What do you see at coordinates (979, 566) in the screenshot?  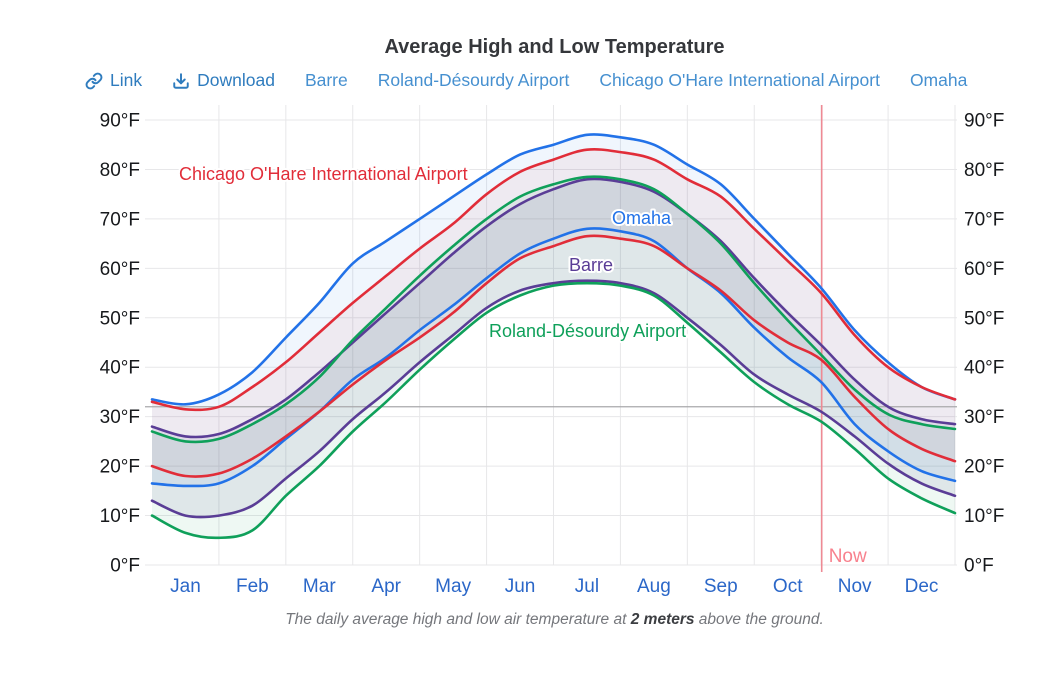 I see `y-tick-label-right: 0°F` at bounding box center [979, 566].